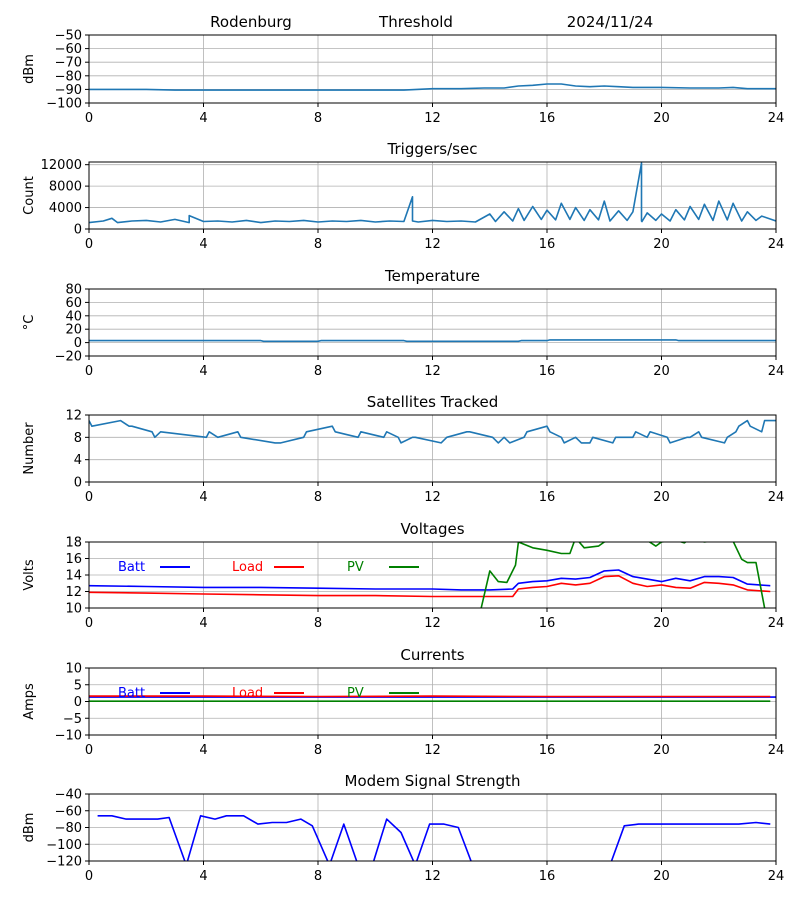  Describe the element at coordinates (68, 90) in the screenshot. I see `threshold-ytick-label: −90` at that location.